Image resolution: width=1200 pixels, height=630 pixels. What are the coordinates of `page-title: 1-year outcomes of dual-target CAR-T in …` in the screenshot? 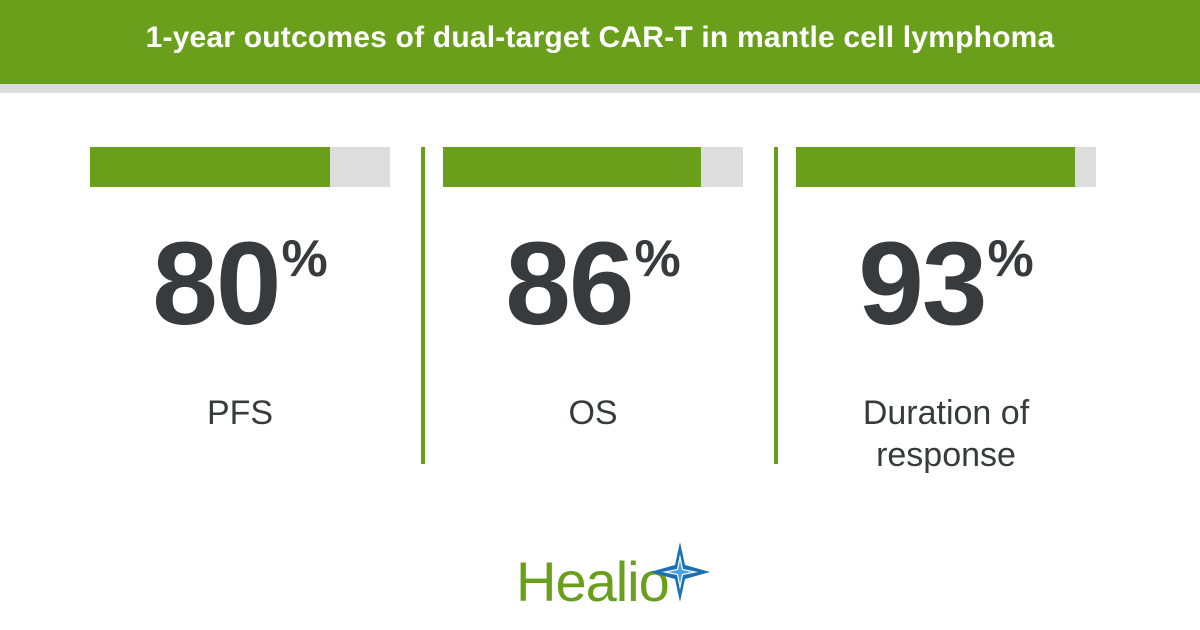 It's located at (600, 37).